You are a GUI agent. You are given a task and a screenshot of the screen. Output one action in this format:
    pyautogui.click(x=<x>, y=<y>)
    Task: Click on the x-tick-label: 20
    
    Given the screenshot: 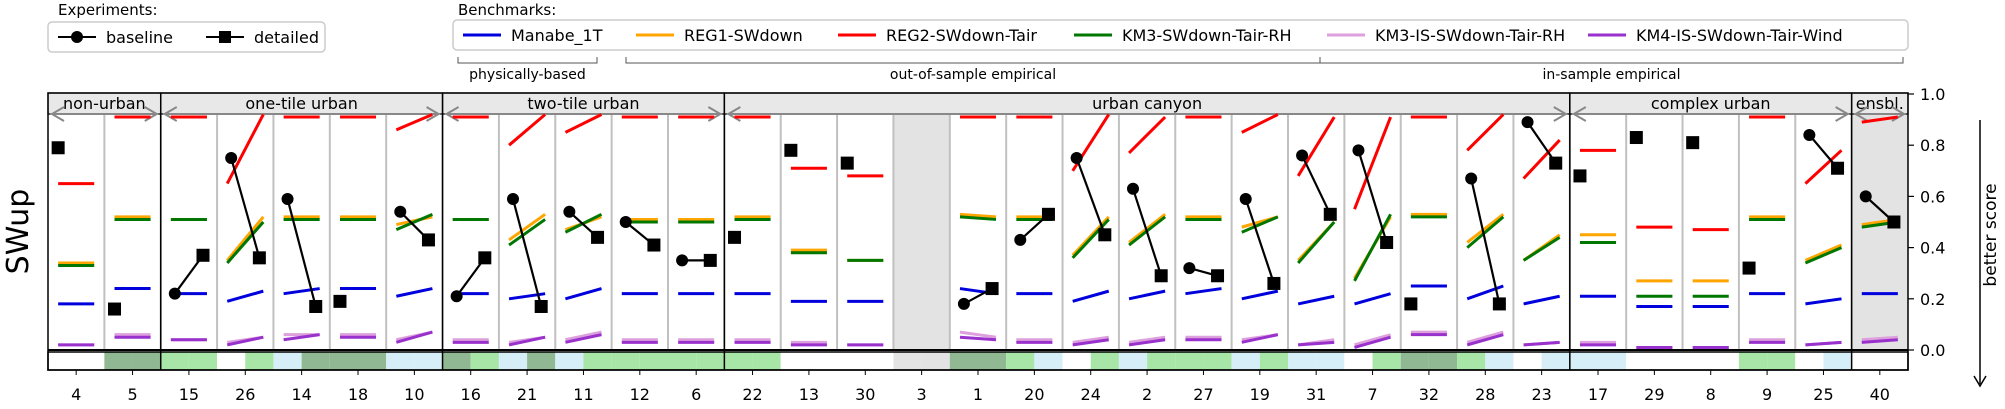 What is the action you would take?
    pyautogui.click(x=1034, y=394)
    